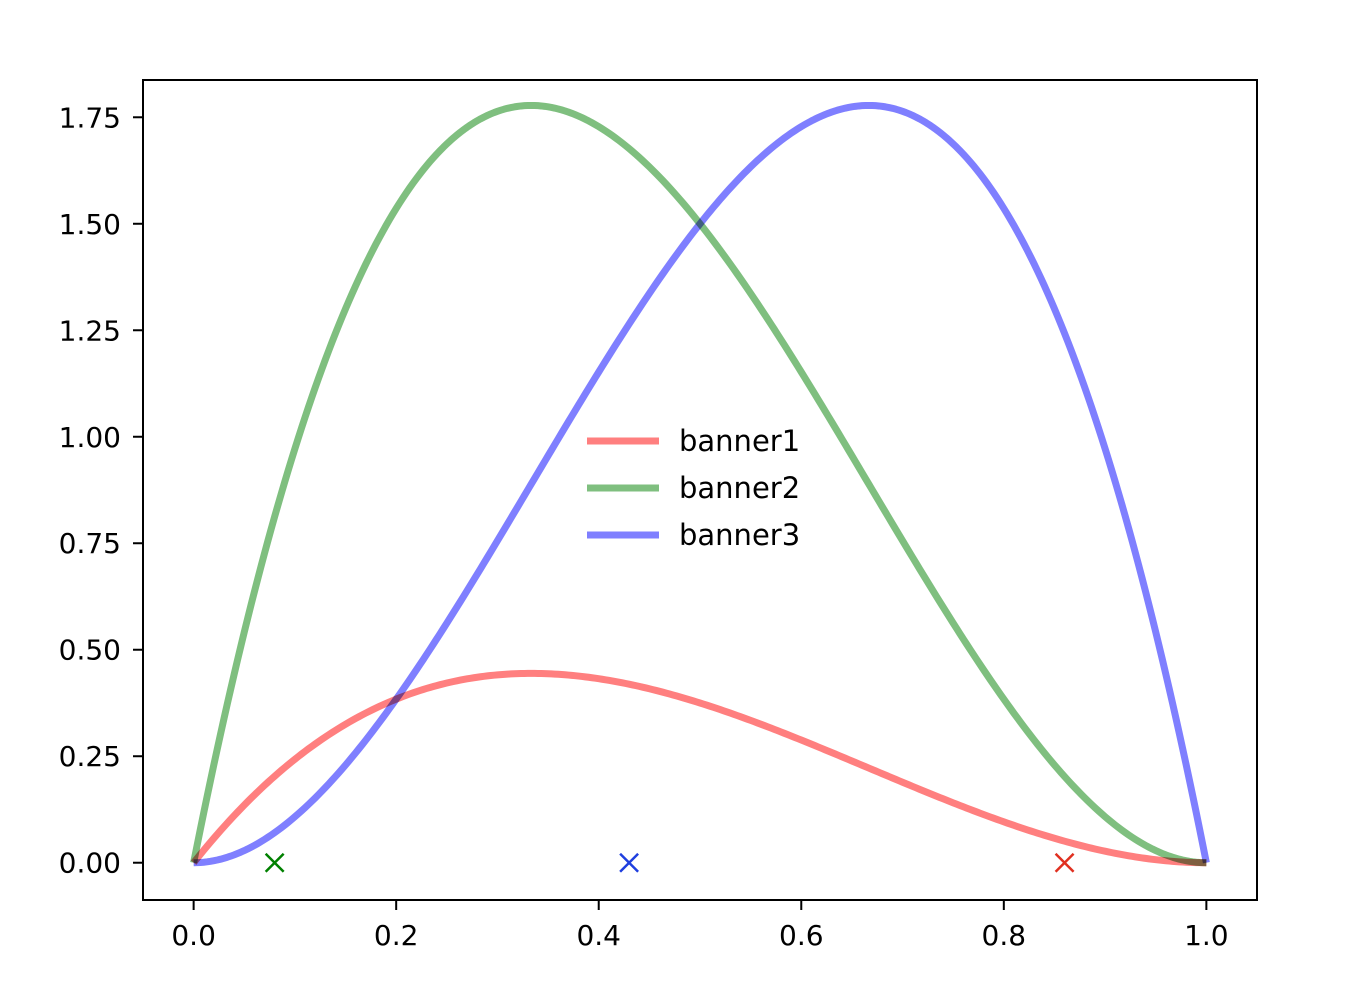 This screenshot has height=1000, width=1362. Describe the element at coordinates (669, 862) in the screenshot. I see `plot-markers` at that location.